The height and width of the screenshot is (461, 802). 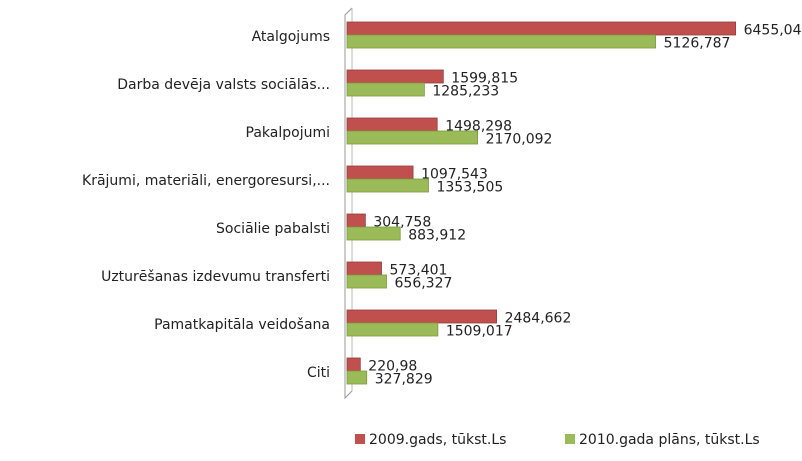 I want to click on value-label: 883,912, so click(x=437, y=236).